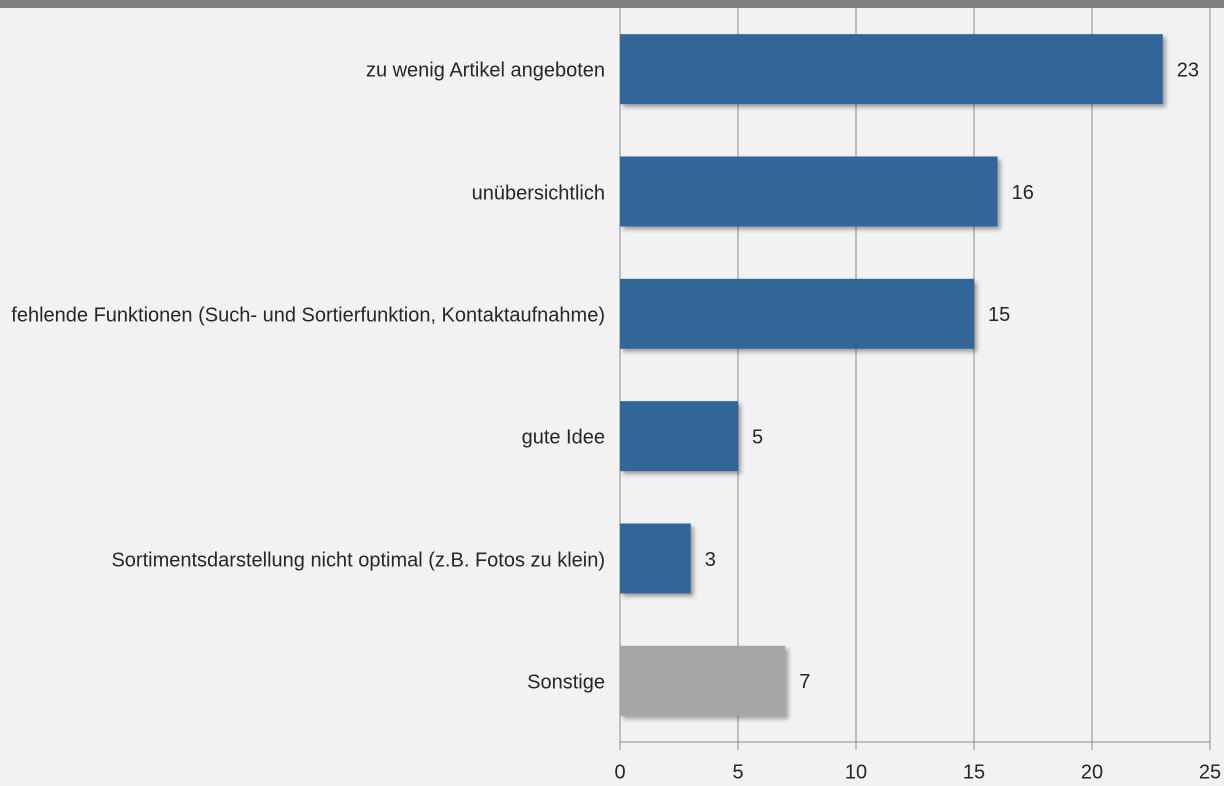 The width and height of the screenshot is (1224, 786). Describe the element at coordinates (1188, 70) in the screenshot. I see `value-label: 23` at that location.